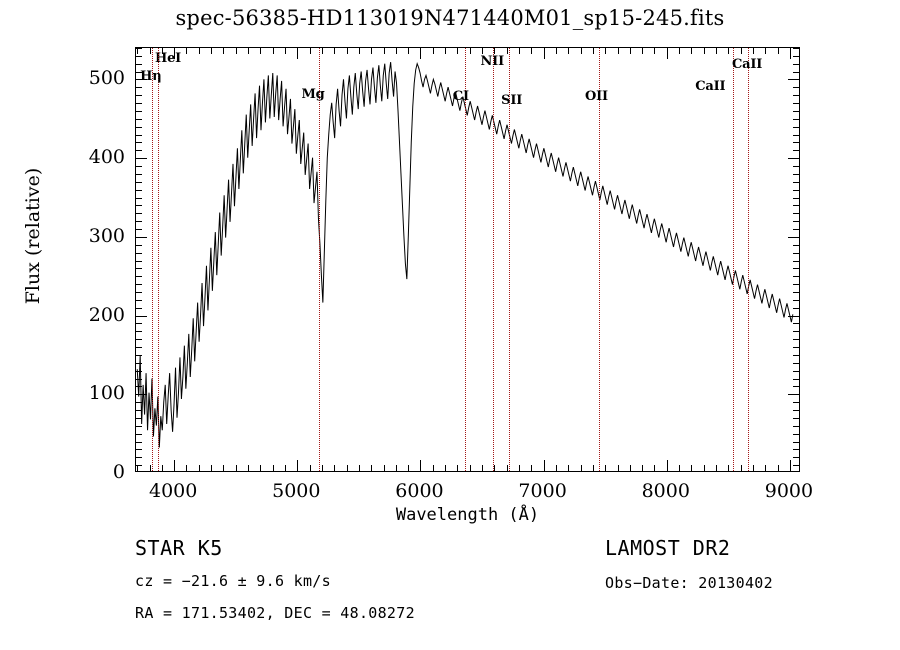  Describe the element at coordinates (596, 96) in the screenshot. I see `line-label-oii: OII` at that location.